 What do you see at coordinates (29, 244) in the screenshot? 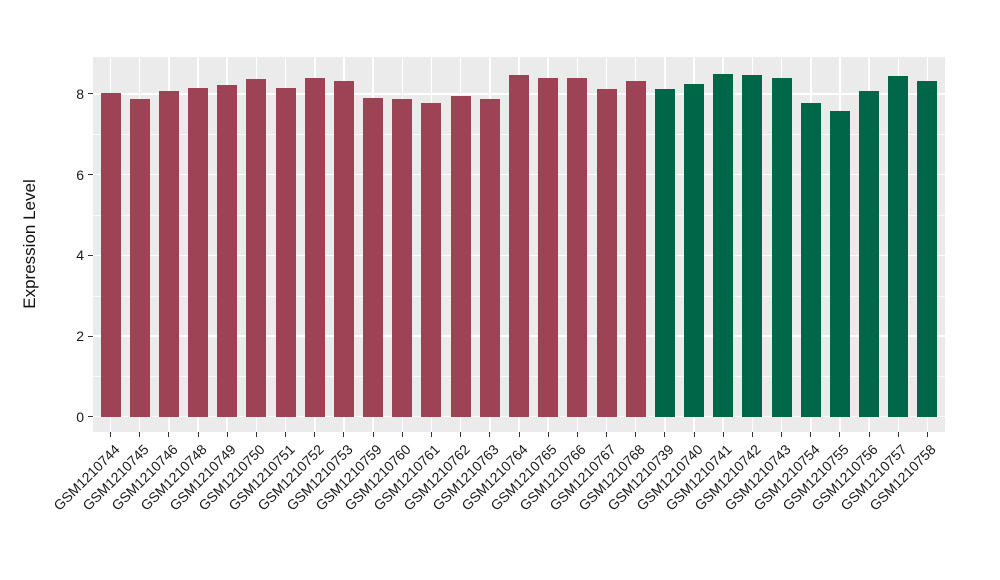
I see `y-axis-title: Expression Level` at bounding box center [29, 244].